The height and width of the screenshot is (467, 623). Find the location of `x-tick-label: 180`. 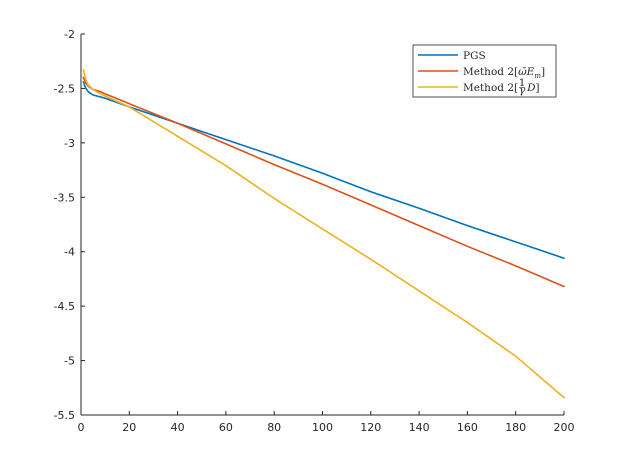

x-tick-label: 180 is located at coordinates (515, 427).